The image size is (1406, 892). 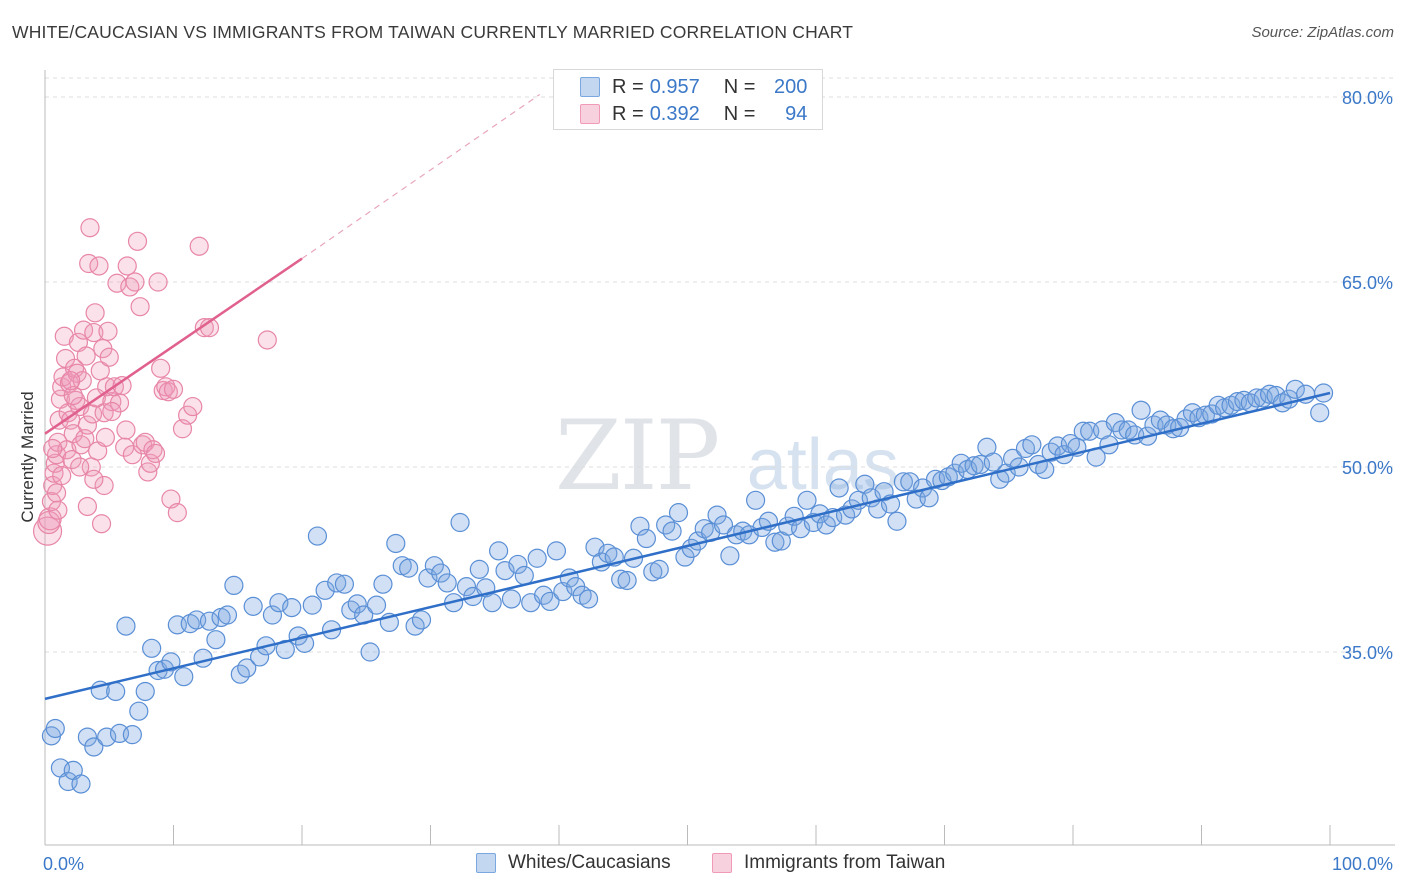 I want to click on series-legend: Whites/Caucasians Immigrants from Taiwan, so click(x=703, y=865).